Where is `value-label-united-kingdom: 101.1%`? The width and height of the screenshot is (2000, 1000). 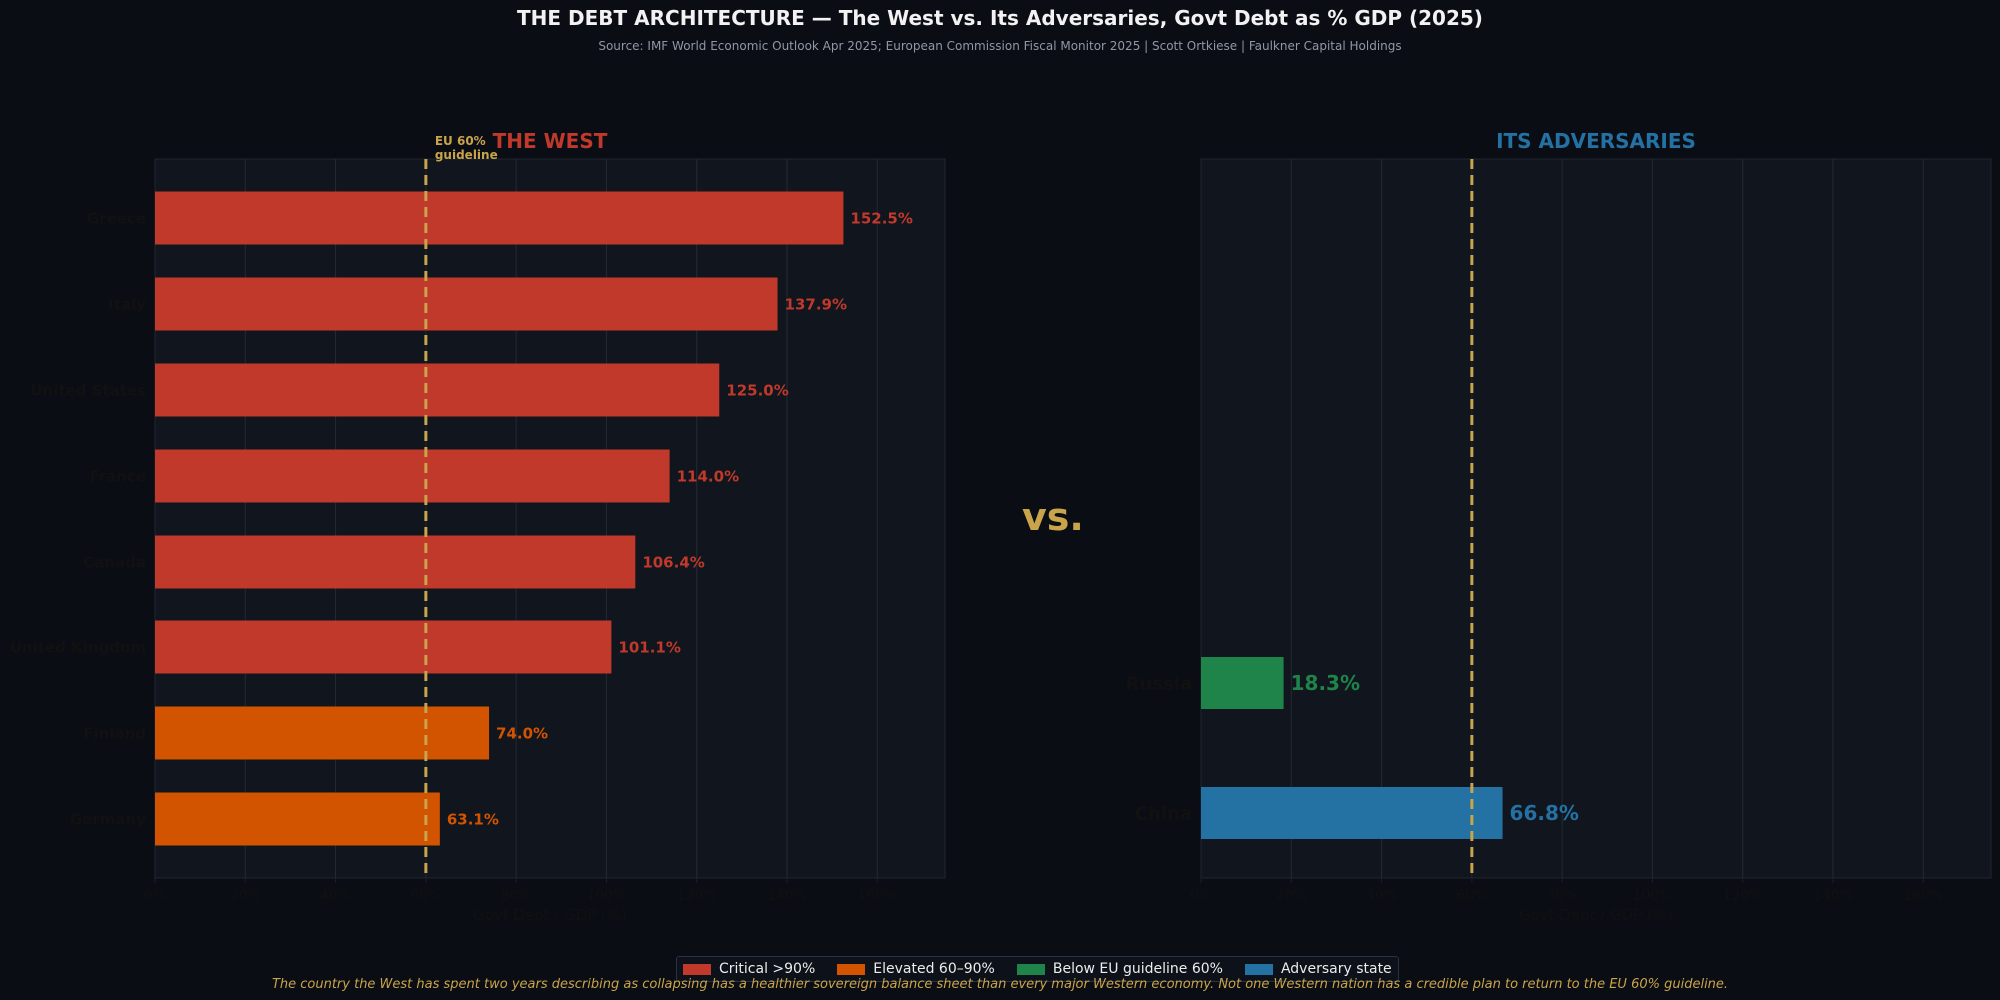
value-label-united-kingdom: 101.1% is located at coordinates (649, 647).